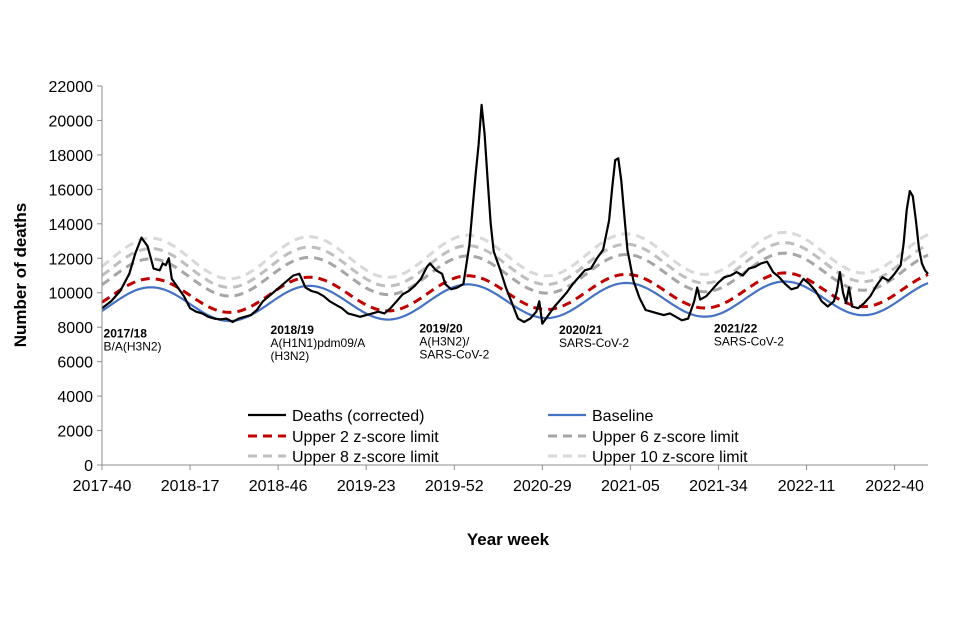 Image resolution: width=960 pixels, height=640 pixels. I want to click on x-tick-label: 2021-34, so click(718, 486).